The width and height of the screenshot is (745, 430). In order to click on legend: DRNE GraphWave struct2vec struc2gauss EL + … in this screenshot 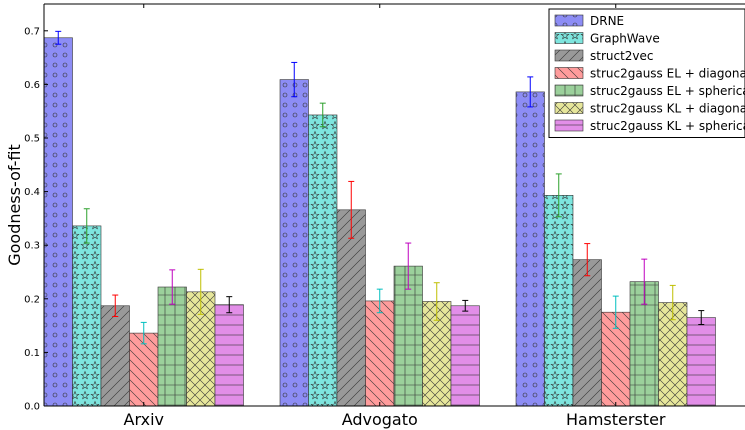, I will do `click(646, 73)`.